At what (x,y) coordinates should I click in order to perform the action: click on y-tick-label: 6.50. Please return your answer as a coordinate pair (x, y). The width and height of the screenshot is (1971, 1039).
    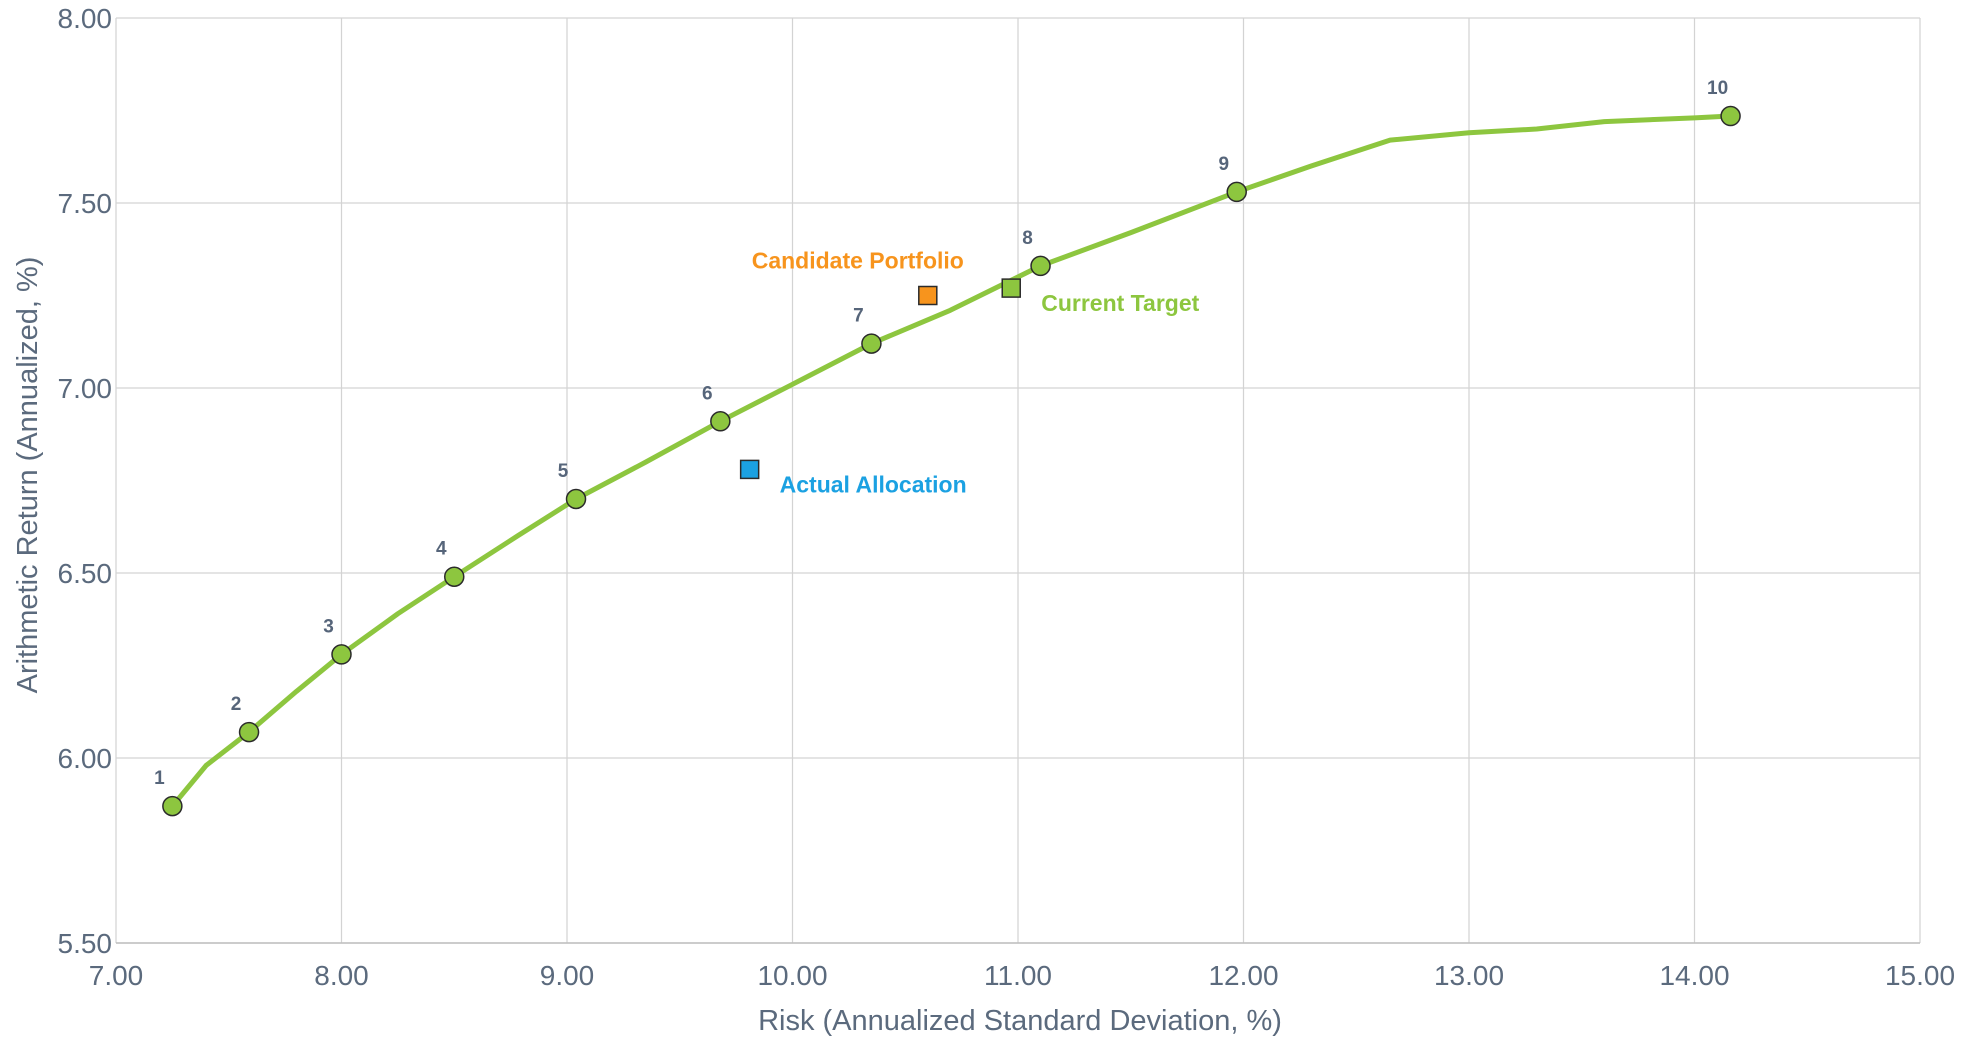
    Looking at the image, I should click on (85, 573).